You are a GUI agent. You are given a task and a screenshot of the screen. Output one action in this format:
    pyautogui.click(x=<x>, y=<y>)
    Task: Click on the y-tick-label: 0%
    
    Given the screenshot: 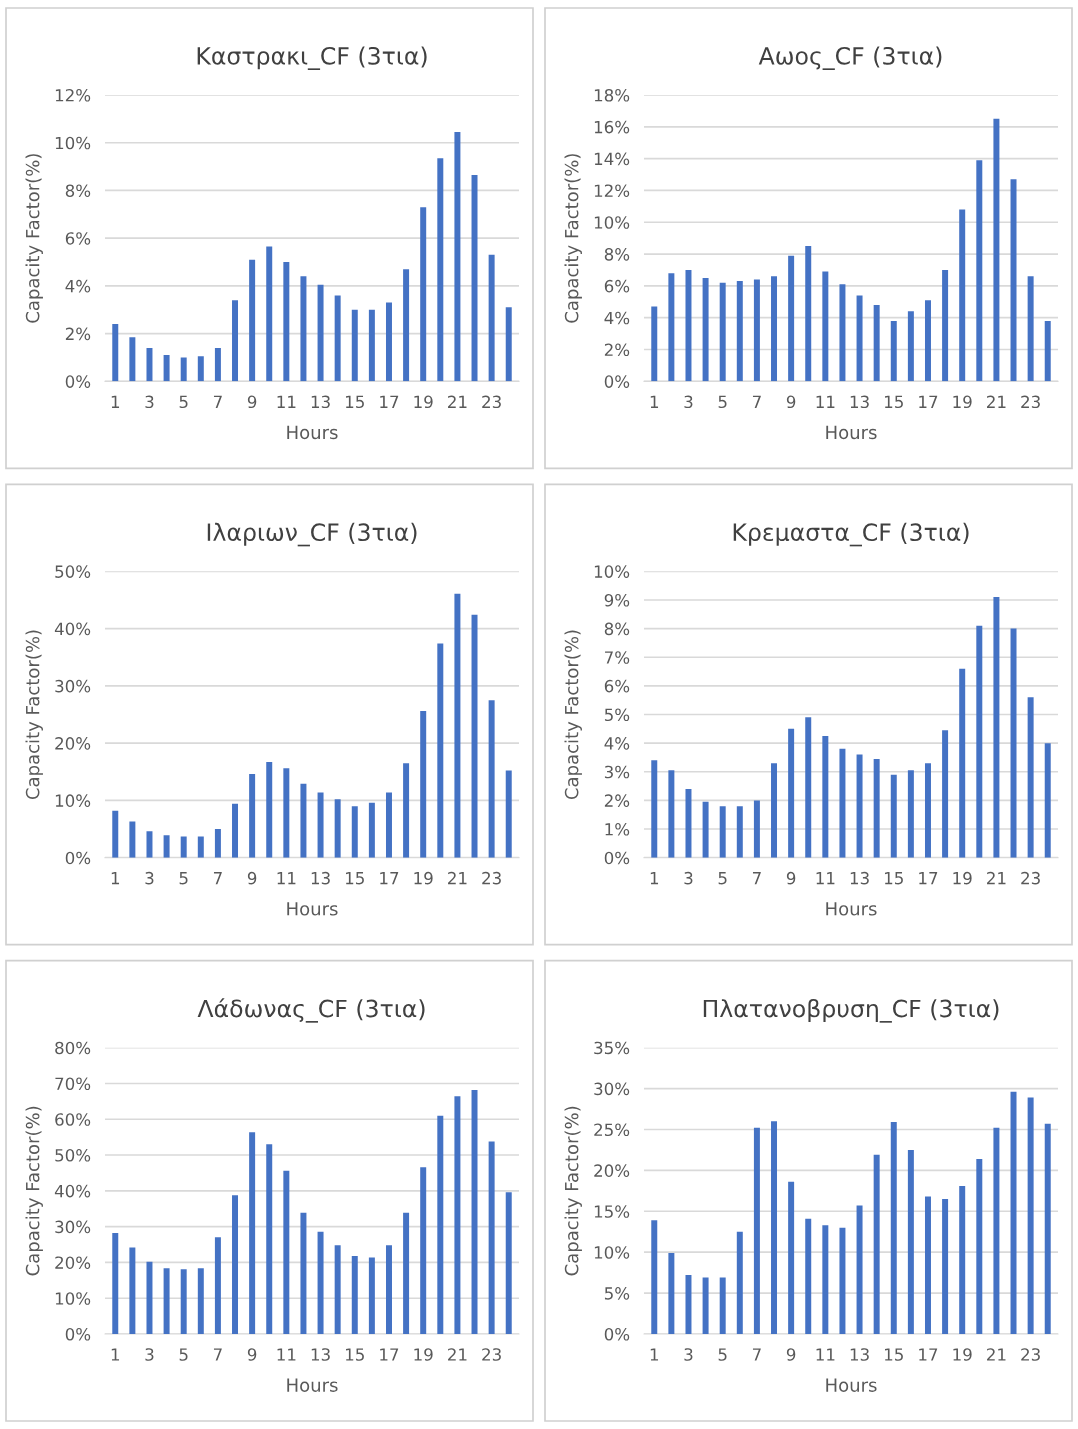 What is the action you would take?
    pyautogui.click(x=78, y=858)
    